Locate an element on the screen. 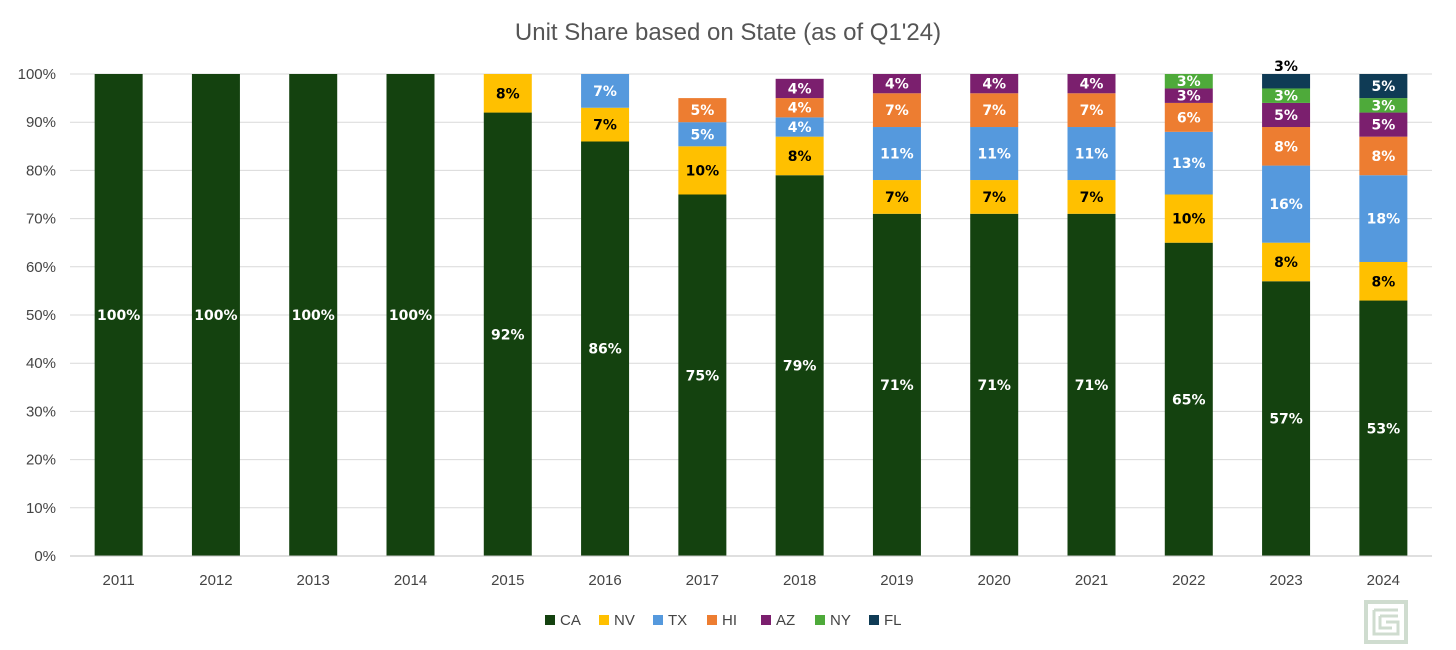 The image size is (1456, 650). bar-stack-2024: 53% 8% 18% 8% 5% 3% 5% is located at coordinates (1383, 315).